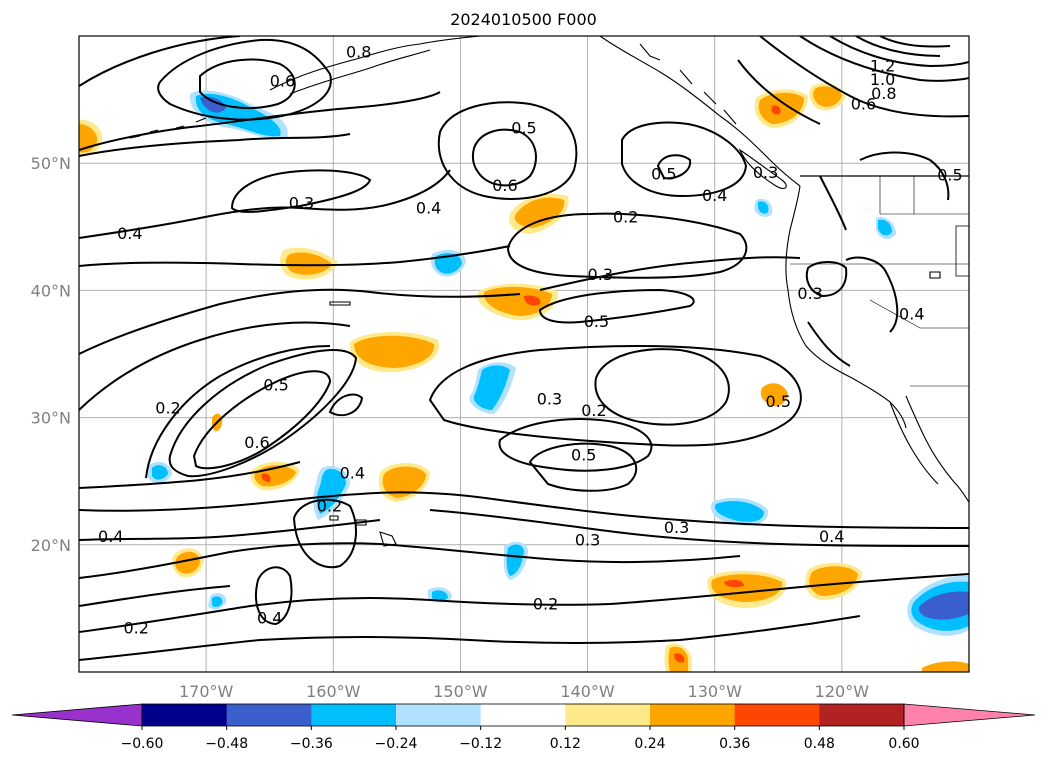  I want to click on colorbar-tick-label: 0.48, so click(819, 744).